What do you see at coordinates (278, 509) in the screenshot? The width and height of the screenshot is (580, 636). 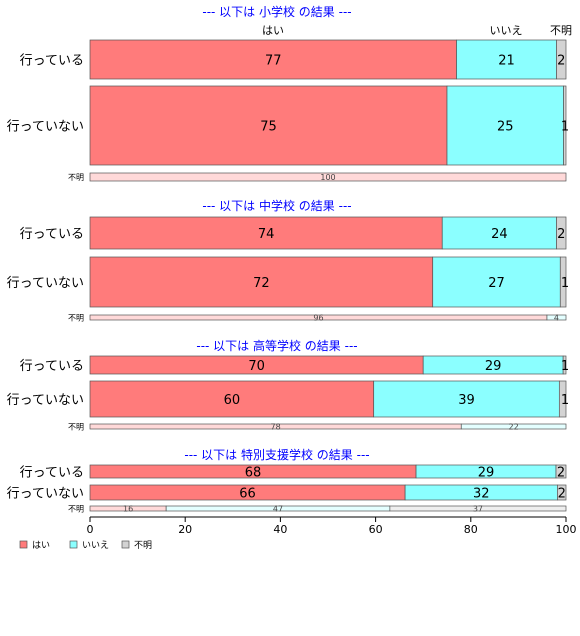 I see `data-label: 47` at bounding box center [278, 509].